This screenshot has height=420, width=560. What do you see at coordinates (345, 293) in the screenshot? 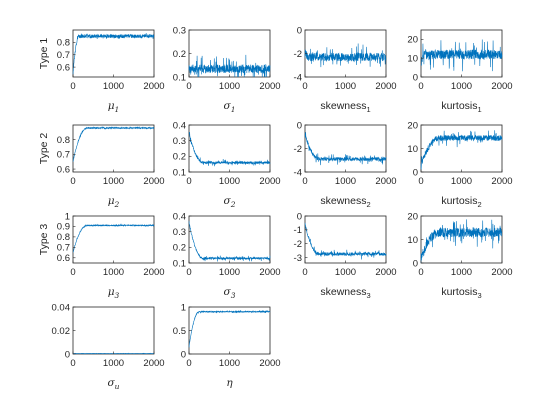
I see `x-axis-label-skewness_3: skewness3` at bounding box center [345, 293].